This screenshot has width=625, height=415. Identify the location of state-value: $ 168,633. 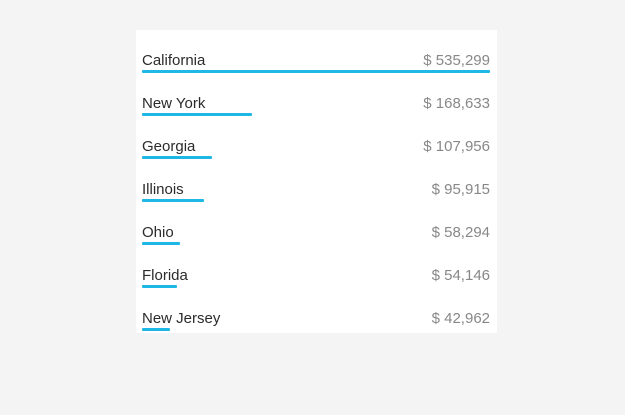
(456, 103).